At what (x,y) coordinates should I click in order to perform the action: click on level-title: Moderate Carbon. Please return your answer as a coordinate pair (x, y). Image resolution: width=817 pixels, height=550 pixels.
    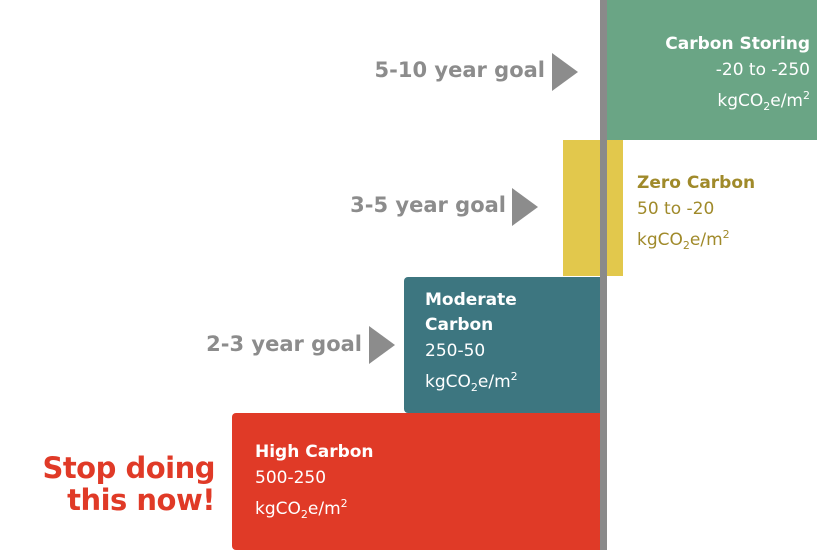
    Looking at the image, I should click on (471, 312).